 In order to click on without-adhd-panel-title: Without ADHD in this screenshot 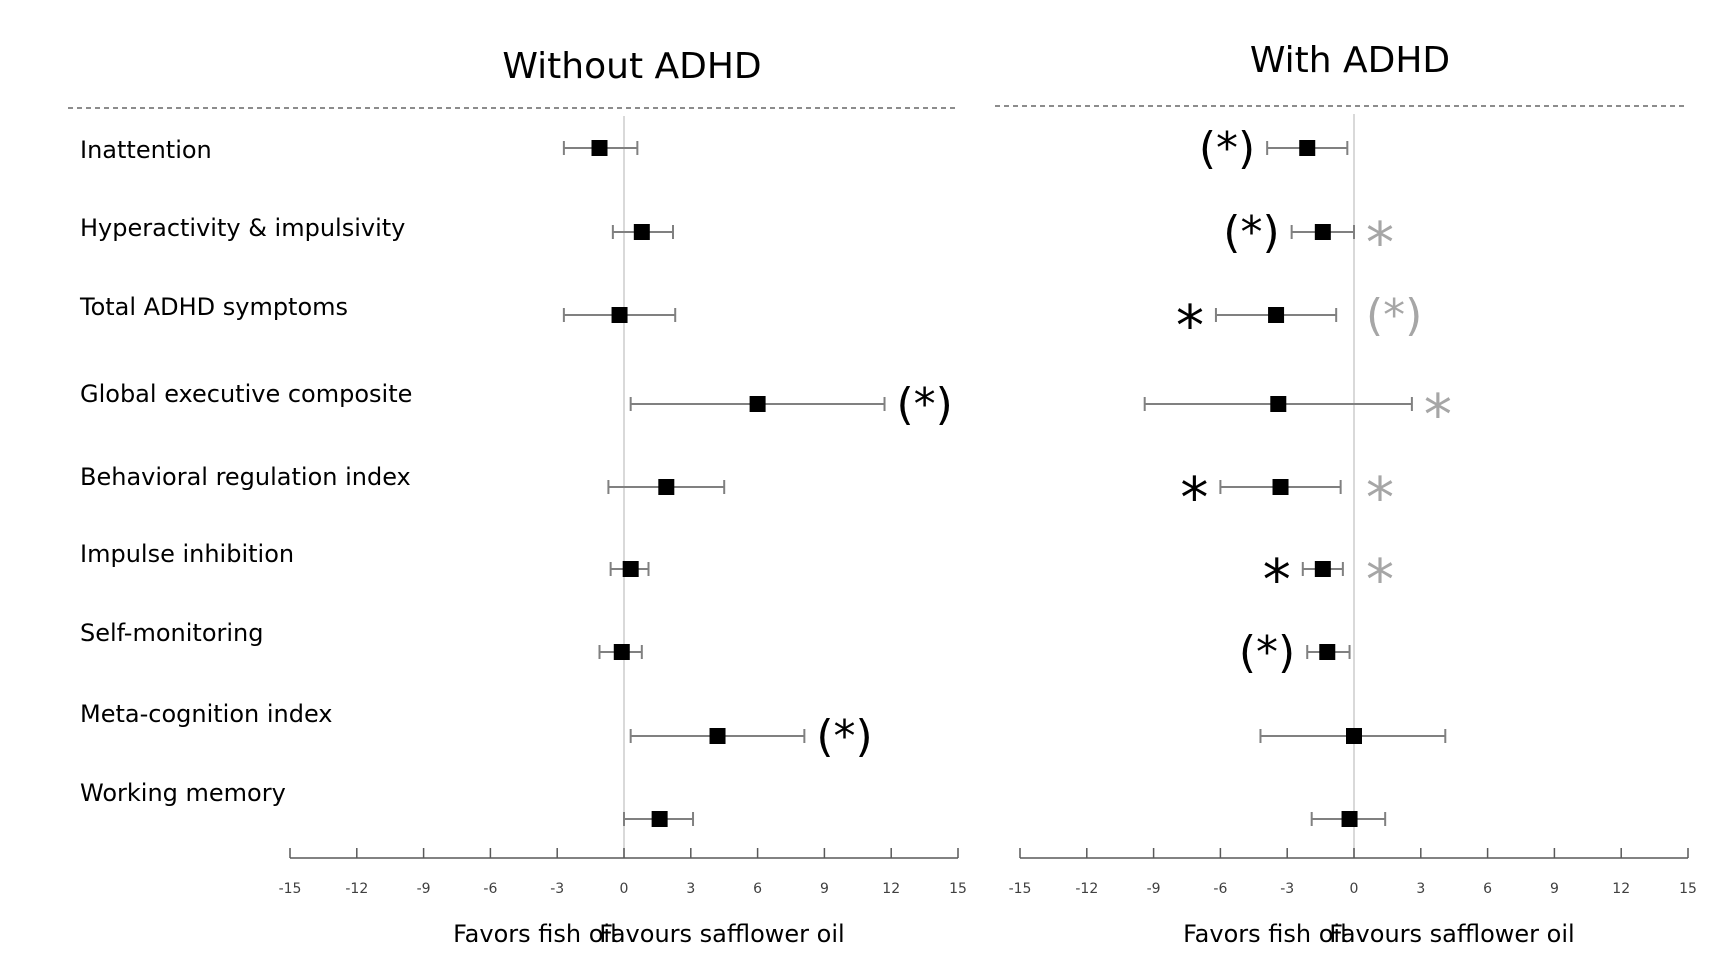, I will do `click(631, 66)`.